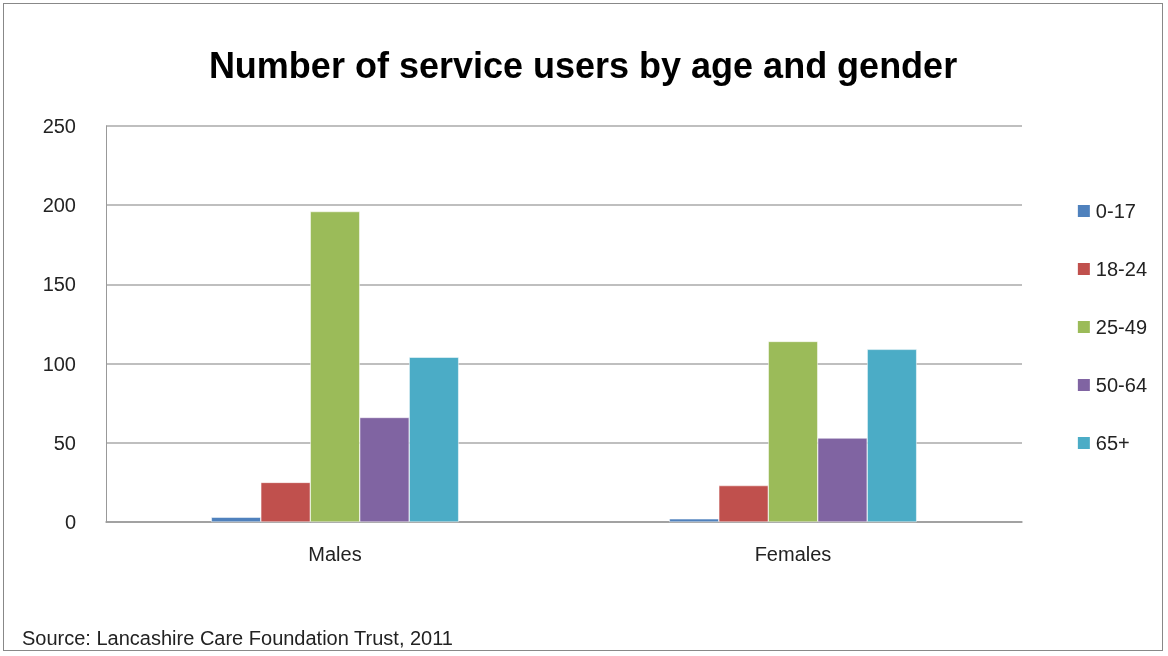 The image size is (1168, 656). I want to click on legend-label: 50-64, so click(1121, 385).